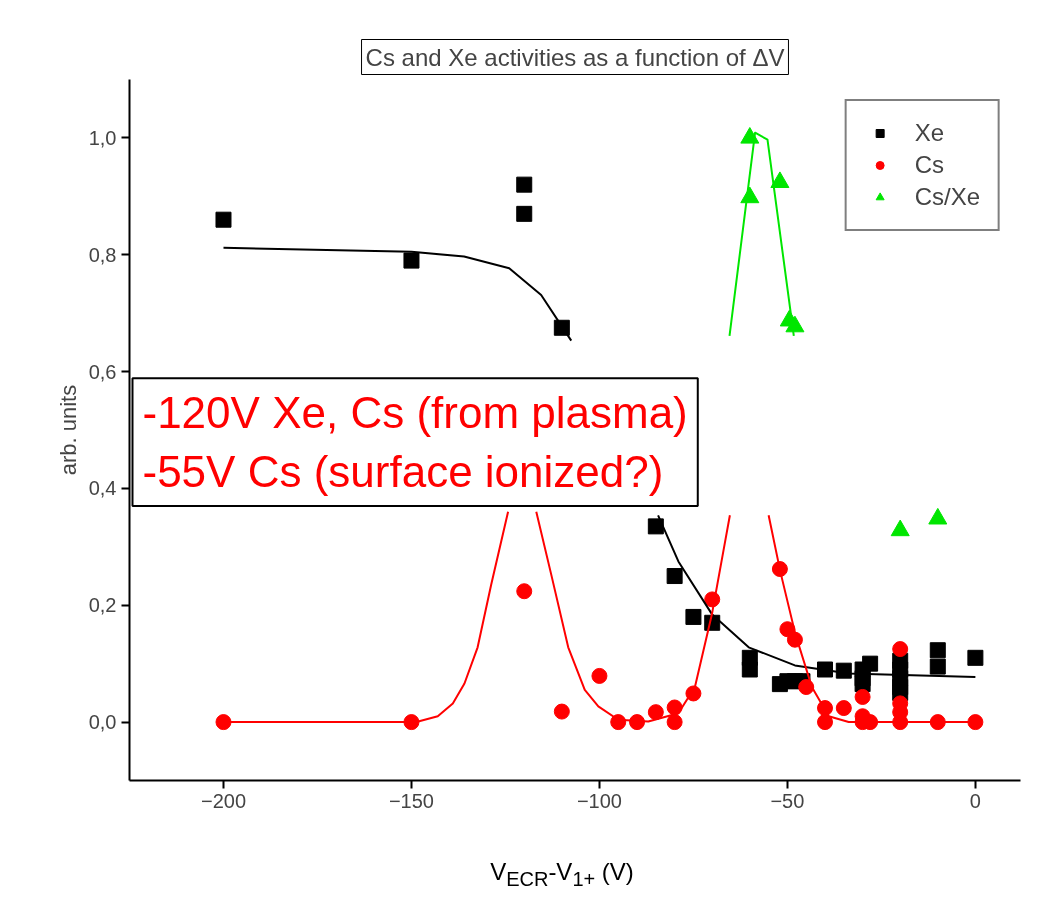 The height and width of the screenshot is (920, 1054). Describe the element at coordinates (411, 800) in the screenshot. I see `x-tick-label: −150` at that location.